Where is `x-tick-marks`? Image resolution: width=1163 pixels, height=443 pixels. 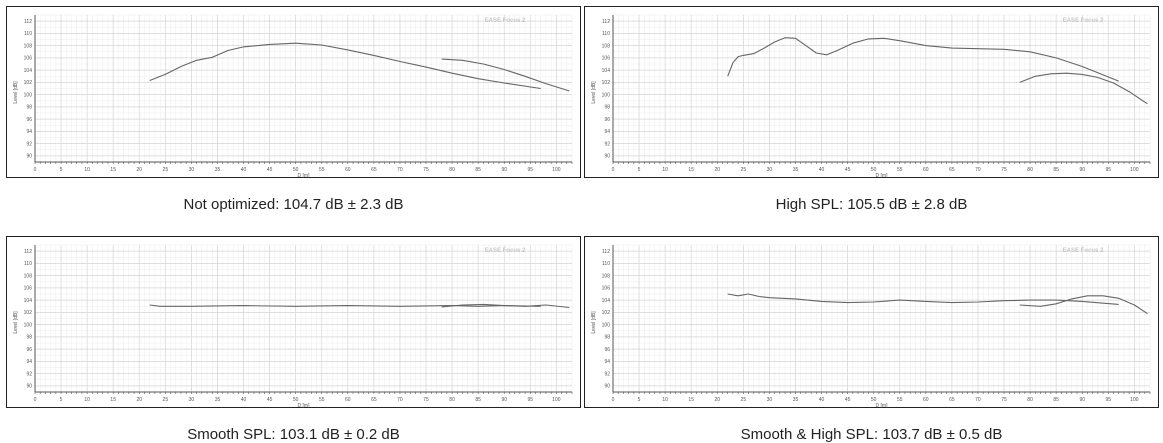
x-tick-marks is located at coordinates (303, 163).